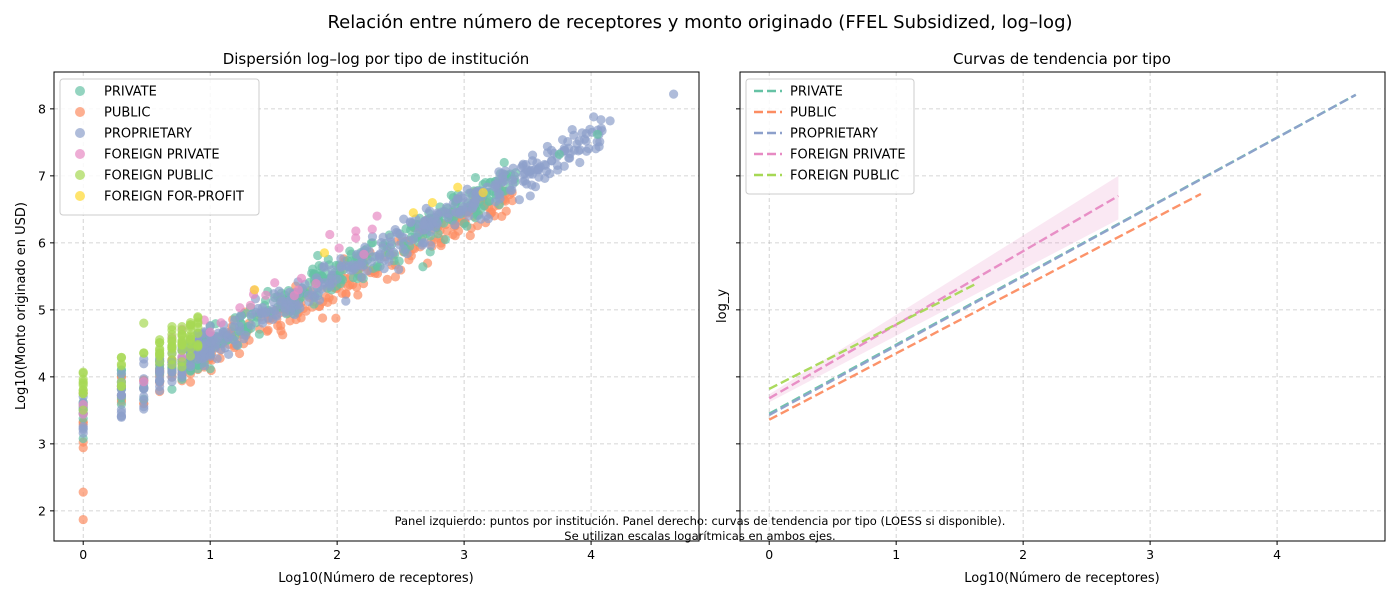 Image resolution: width=1400 pixels, height=600 pixels. I want to click on trend-line-public, so click(985, 306).